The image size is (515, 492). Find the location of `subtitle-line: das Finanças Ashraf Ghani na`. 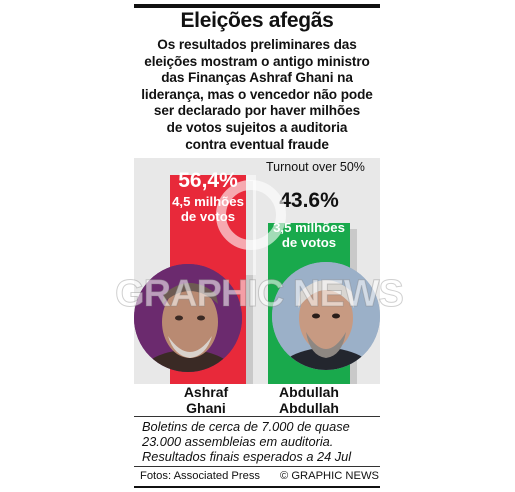

subtitle-line: das Finanças Ashraf Ghani na is located at coordinates (257, 78).